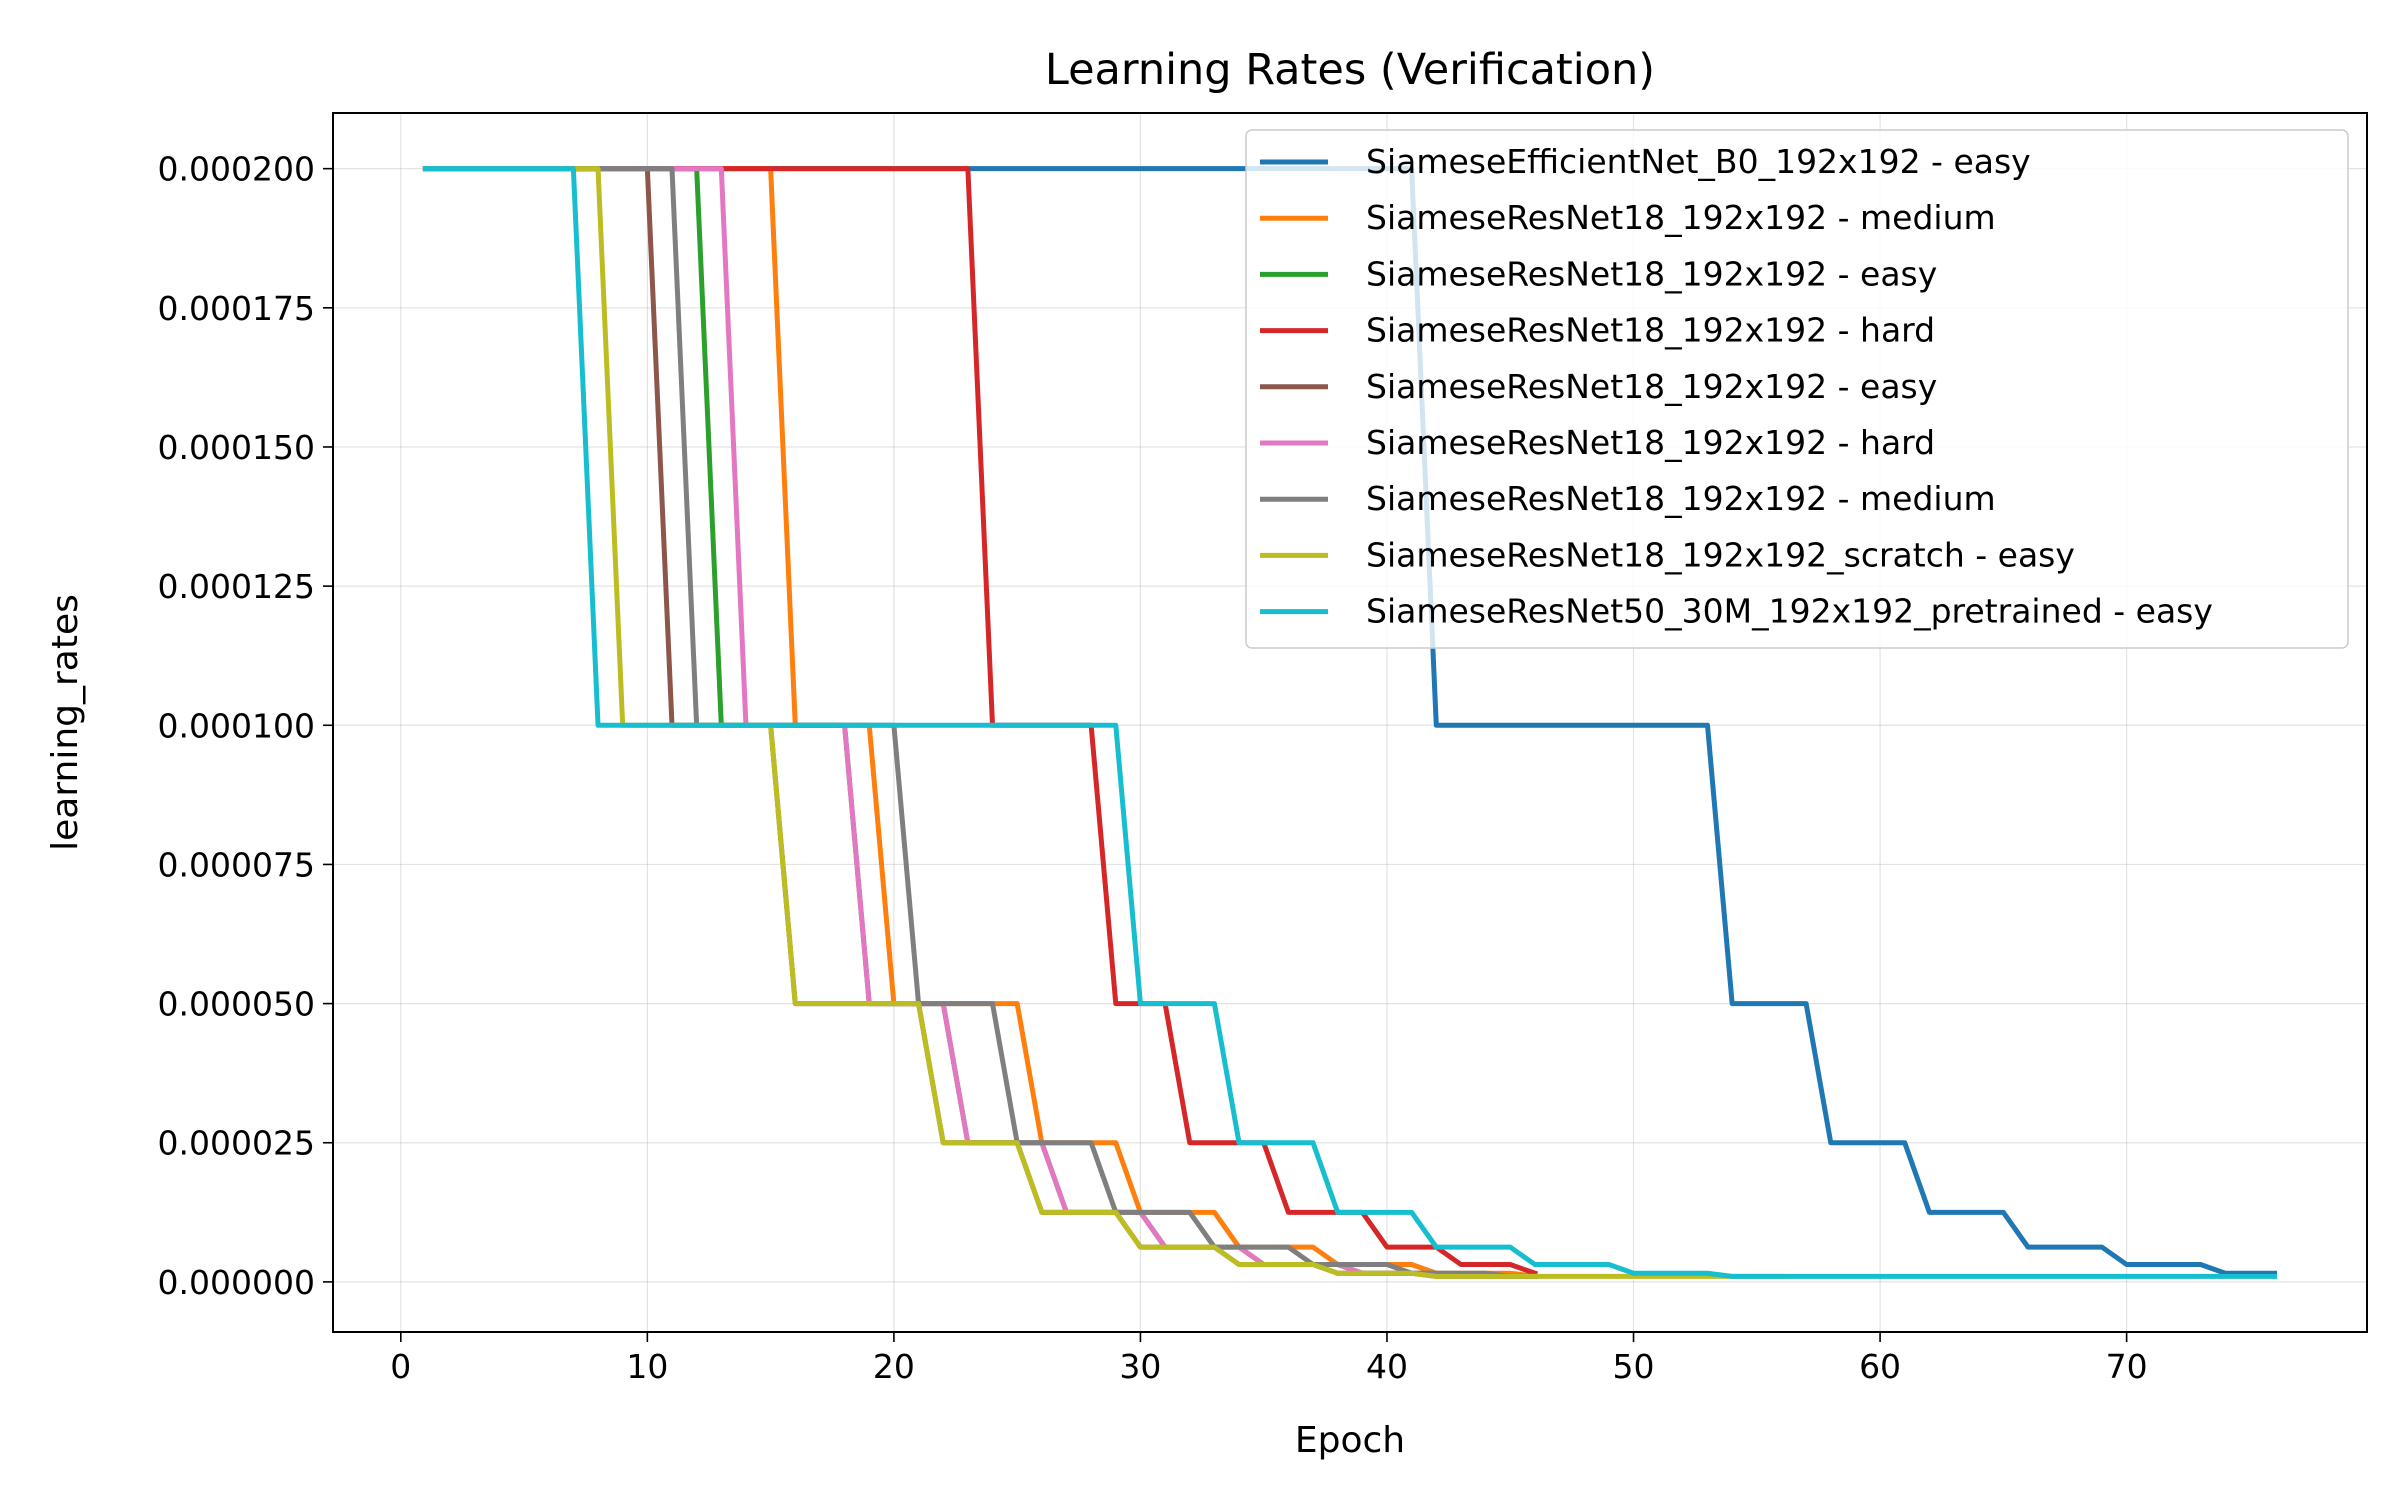  I want to click on y-tick-label: 0.000050, so click(236, 1004).